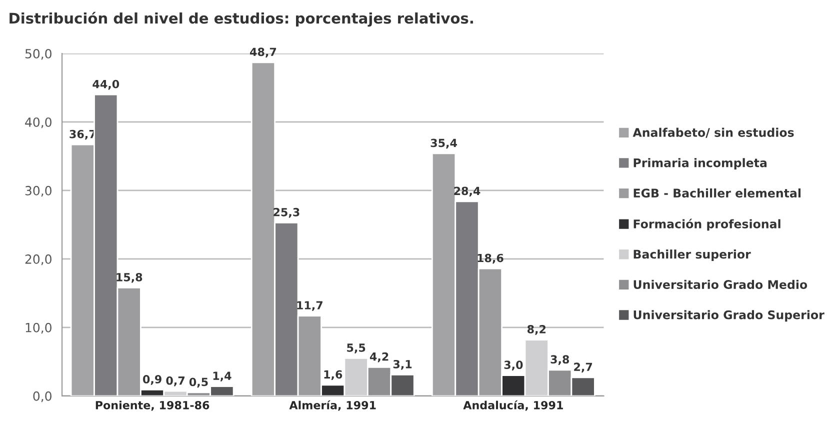  Describe the element at coordinates (222, 377) in the screenshot. I see `data-label: 1,4` at that location.